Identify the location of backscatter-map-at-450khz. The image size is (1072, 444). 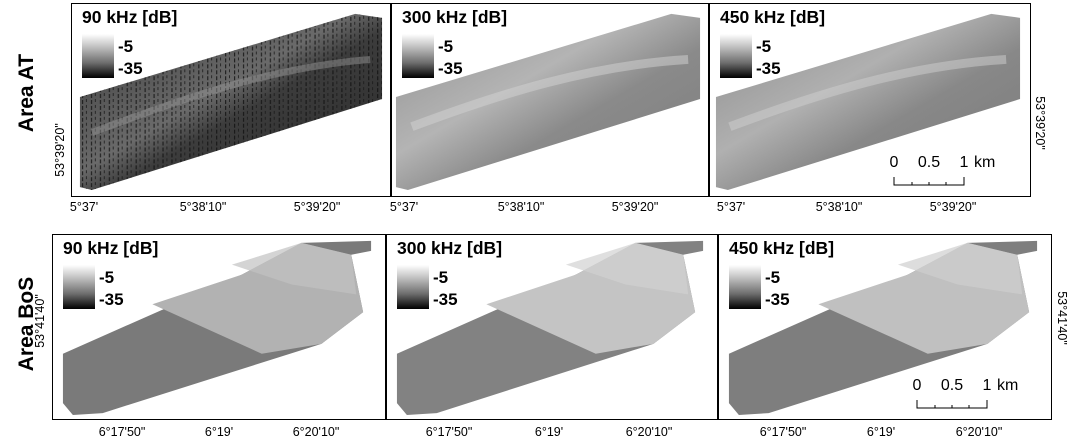
(868, 102).